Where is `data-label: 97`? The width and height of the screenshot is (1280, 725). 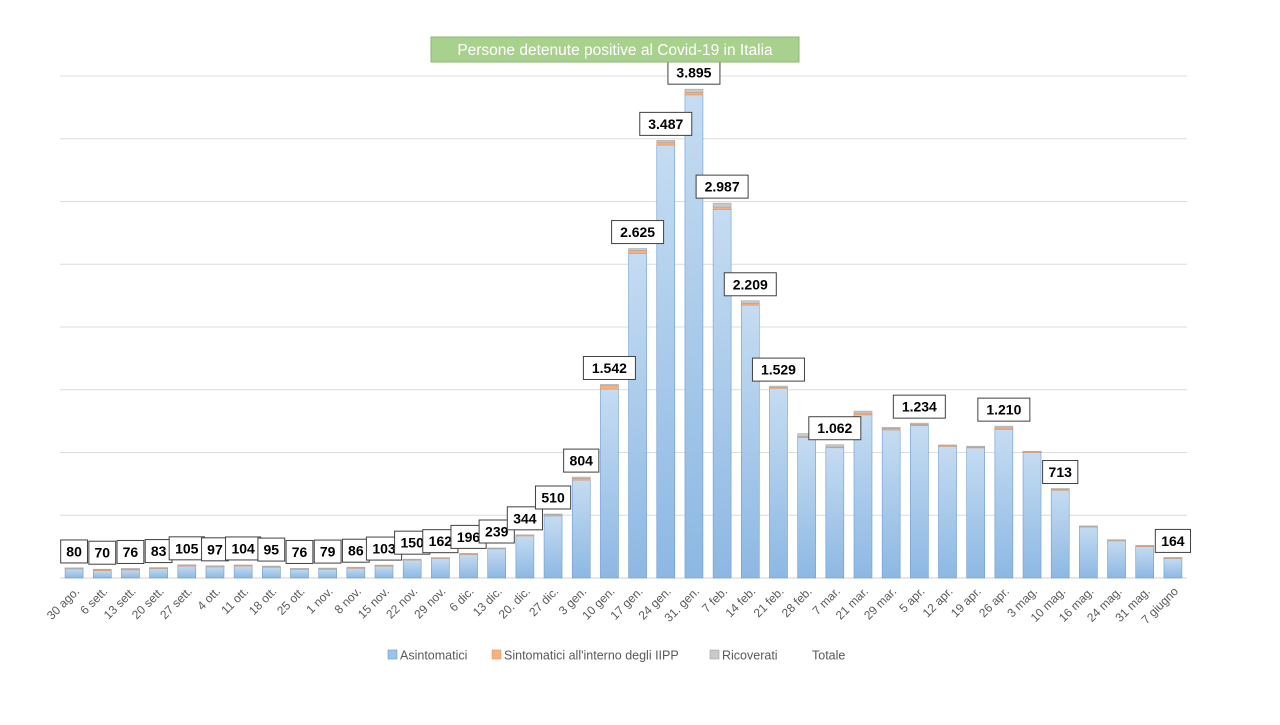
data-label: 97 is located at coordinates (215, 549).